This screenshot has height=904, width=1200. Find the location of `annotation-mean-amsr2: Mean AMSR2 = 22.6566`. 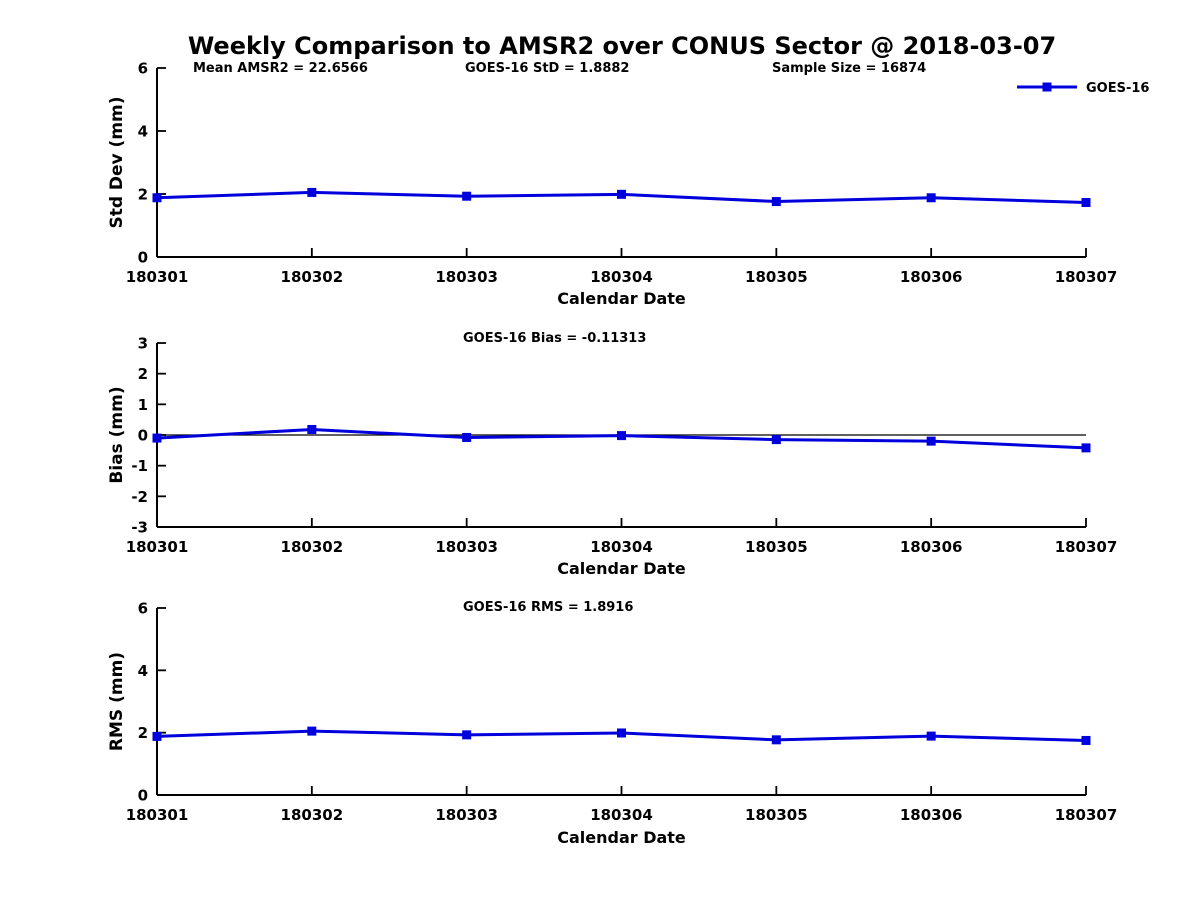

annotation-mean-amsr2: Mean AMSR2 = 22.6566 is located at coordinates (280, 68).